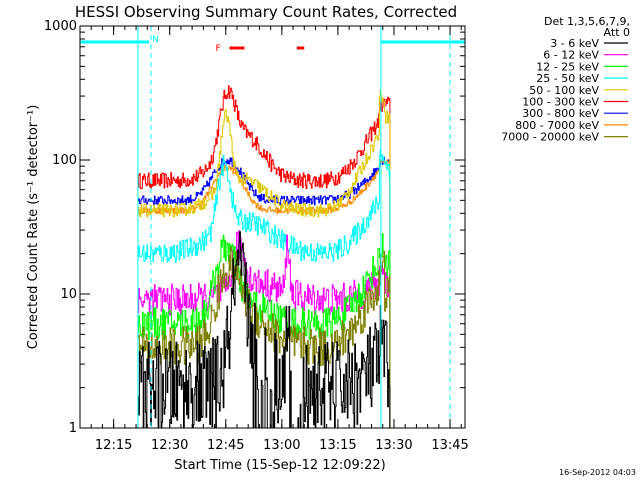 This screenshot has height=480, width=640. What do you see at coordinates (449, 445) in the screenshot?
I see `x-tick-label-6: 13:45` at bounding box center [449, 445].